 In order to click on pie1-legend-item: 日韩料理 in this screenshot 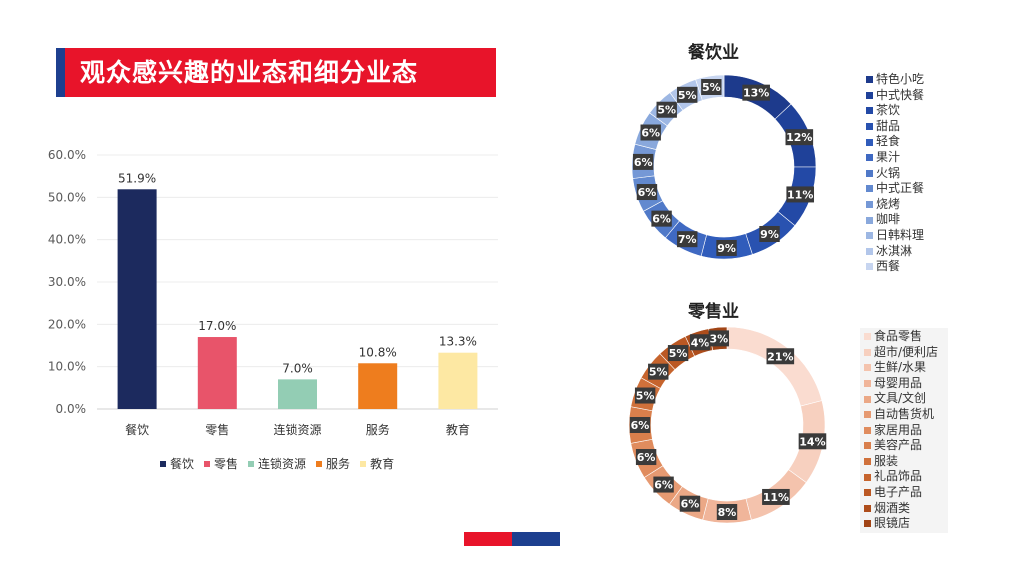, I will do `click(895, 236)`.